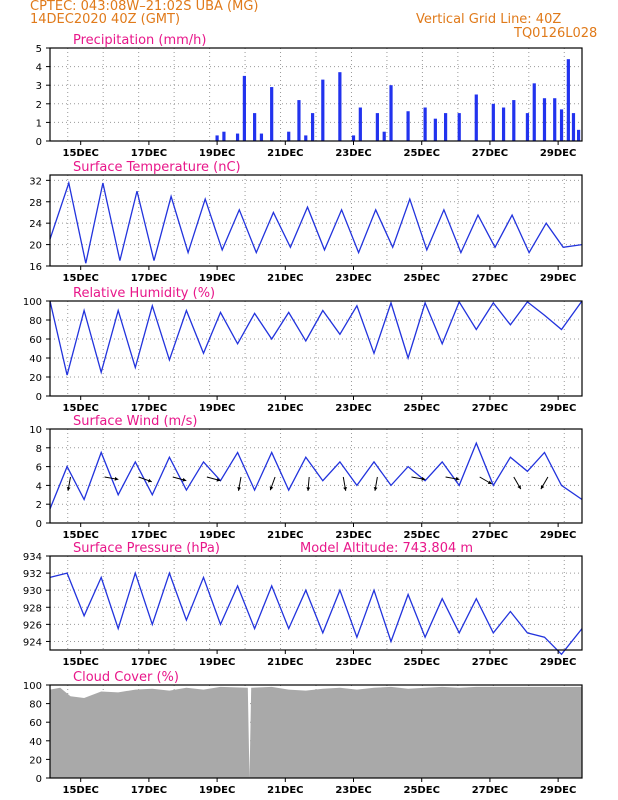  I want to click on y-tick-label: 28, so click(35, 203).